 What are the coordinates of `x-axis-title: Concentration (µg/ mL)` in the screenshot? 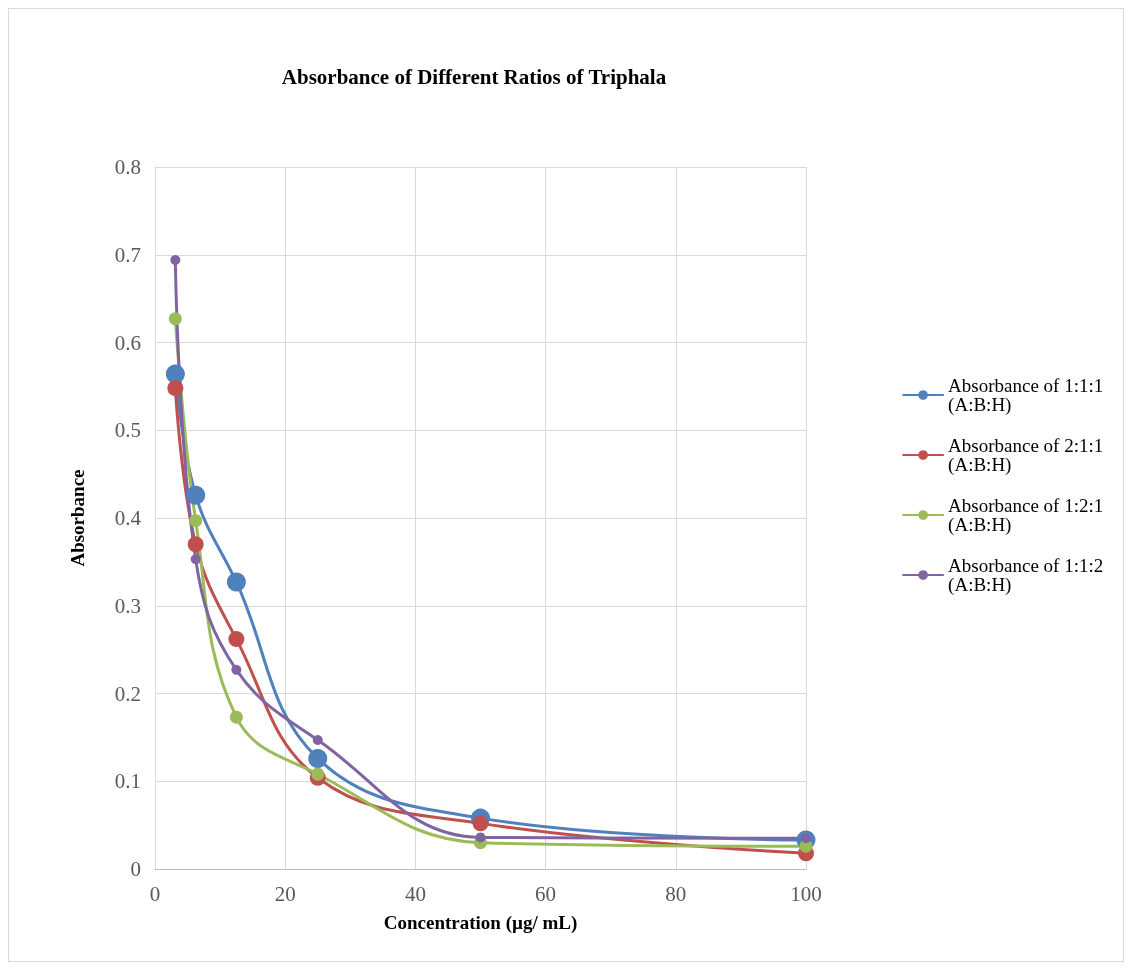 It's located at (480, 923).